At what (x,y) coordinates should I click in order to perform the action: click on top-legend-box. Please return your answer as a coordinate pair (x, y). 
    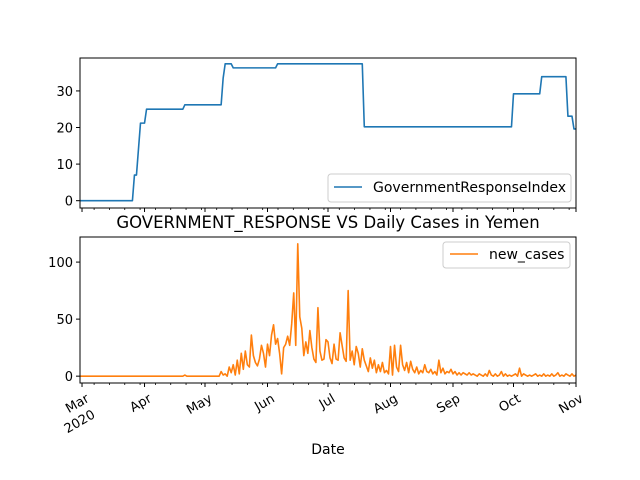
    Looking at the image, I should click on (449, 188).